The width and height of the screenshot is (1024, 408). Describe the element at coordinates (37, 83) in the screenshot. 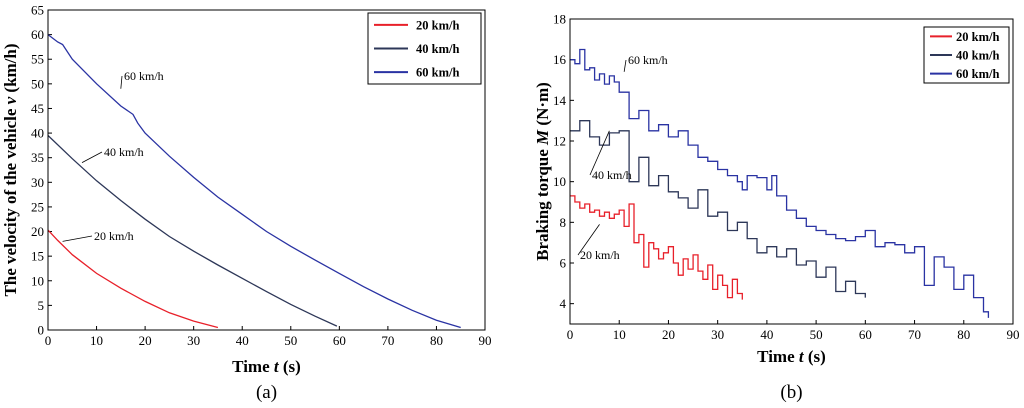

I see `y-tick-label: 50` at that location.